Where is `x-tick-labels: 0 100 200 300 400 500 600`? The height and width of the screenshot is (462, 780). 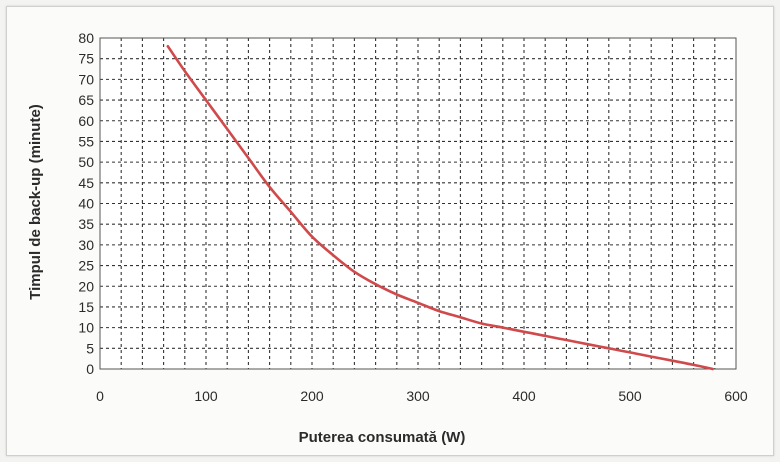 x-tick-labels: 0 100 200 300 400 500 600 is located at coordinates (422, 396).